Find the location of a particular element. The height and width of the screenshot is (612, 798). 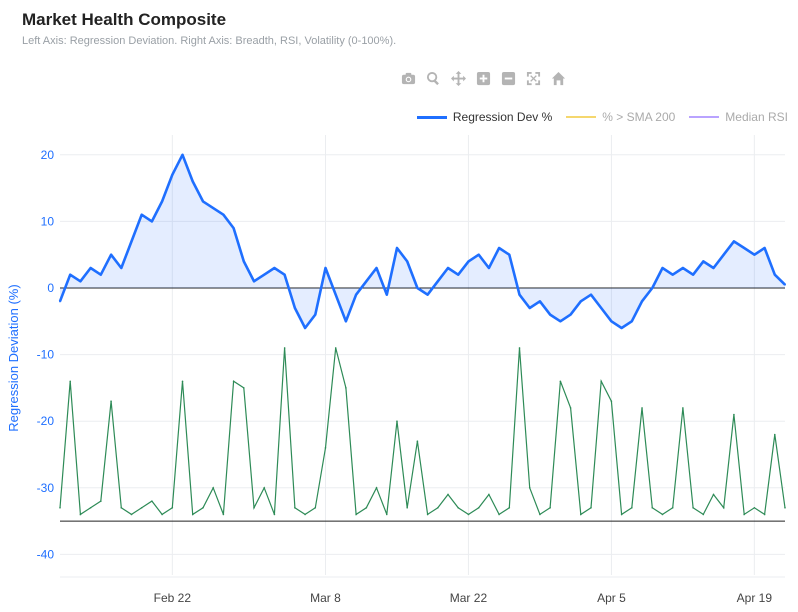

legend-item-sma200: % > SMA 200 is located at coordinates (620, 117).